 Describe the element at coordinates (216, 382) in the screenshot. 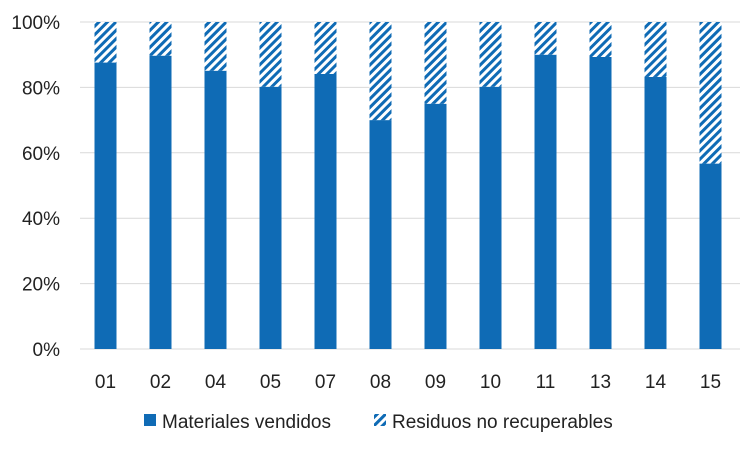

I see `x-tick-label: 04` at that location.